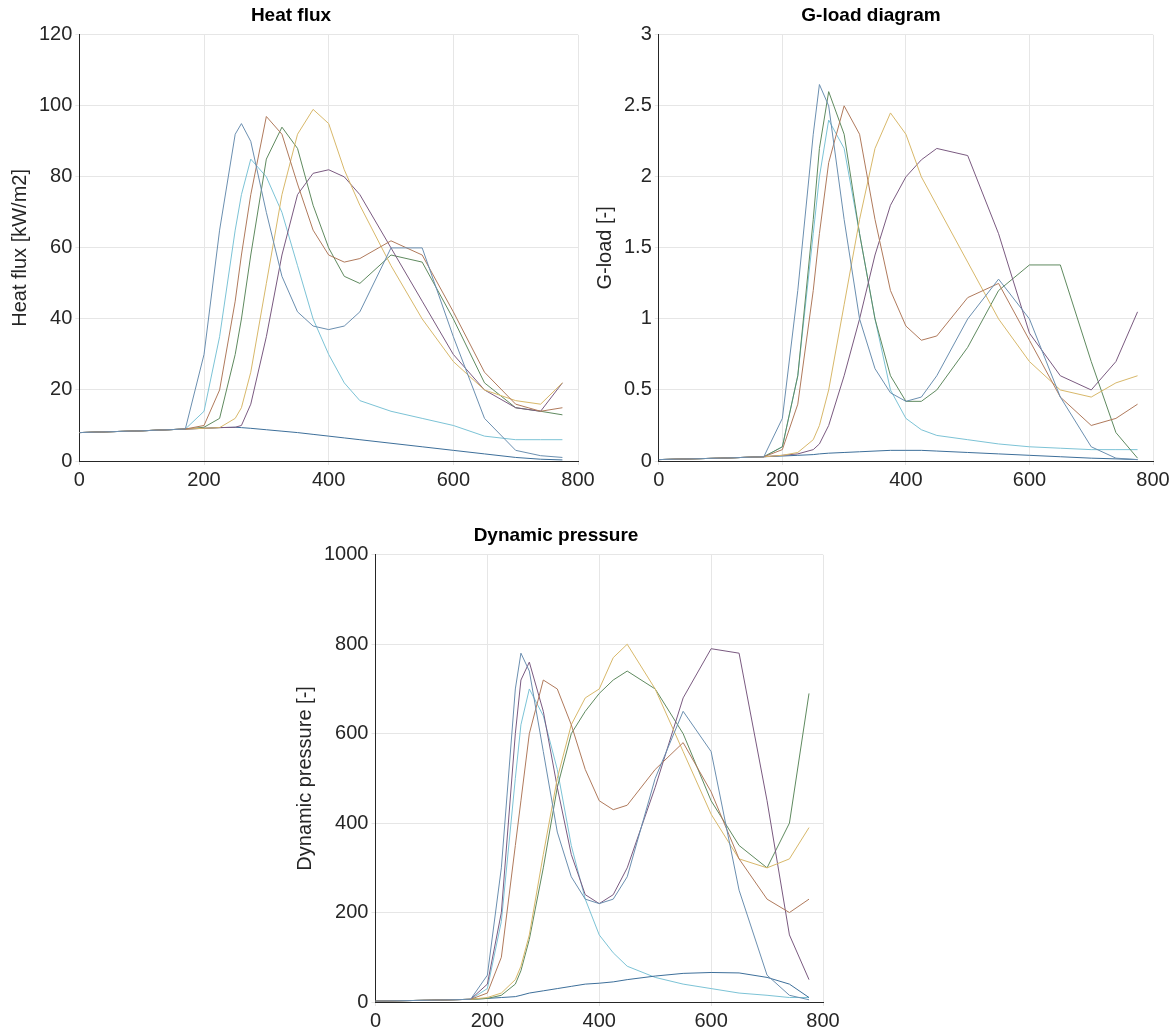 The height and width of the screenshot is (1036, 1175). What do you see at coordinates (61, 317) in the screenshot?
I see `y-tick-label: 40` at bounding box center [61, 317].